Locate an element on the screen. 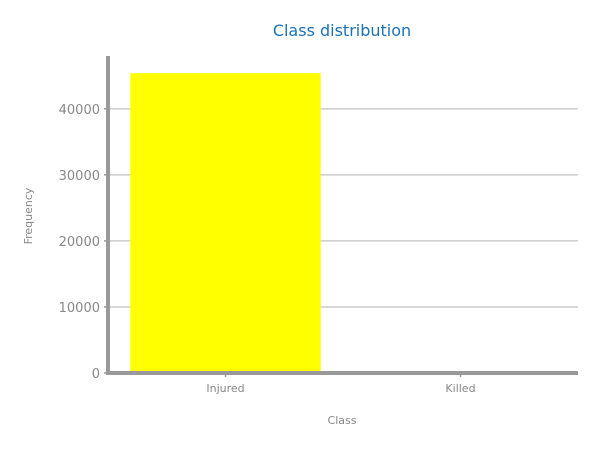 The width and height of the screenshot is (600, 454). x-tick-label: Killed is located at coordinates (460, 388).